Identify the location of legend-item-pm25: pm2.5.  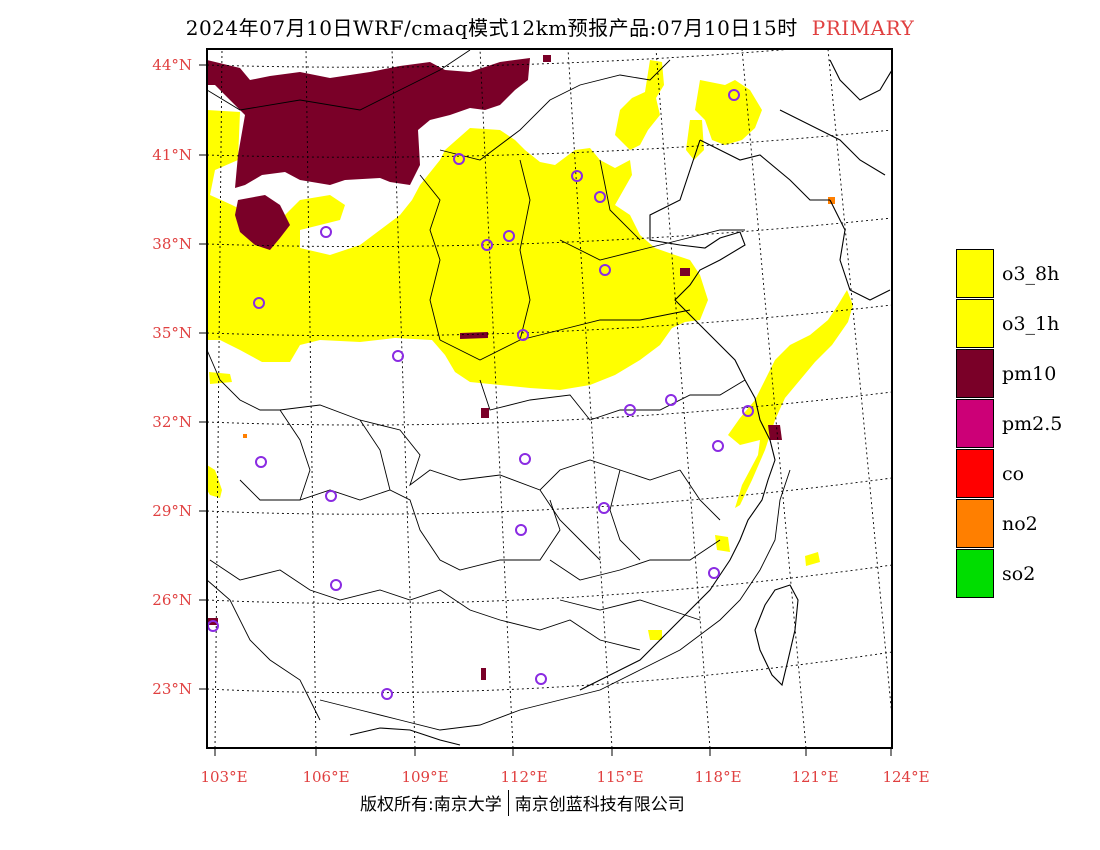
(1026, 424).